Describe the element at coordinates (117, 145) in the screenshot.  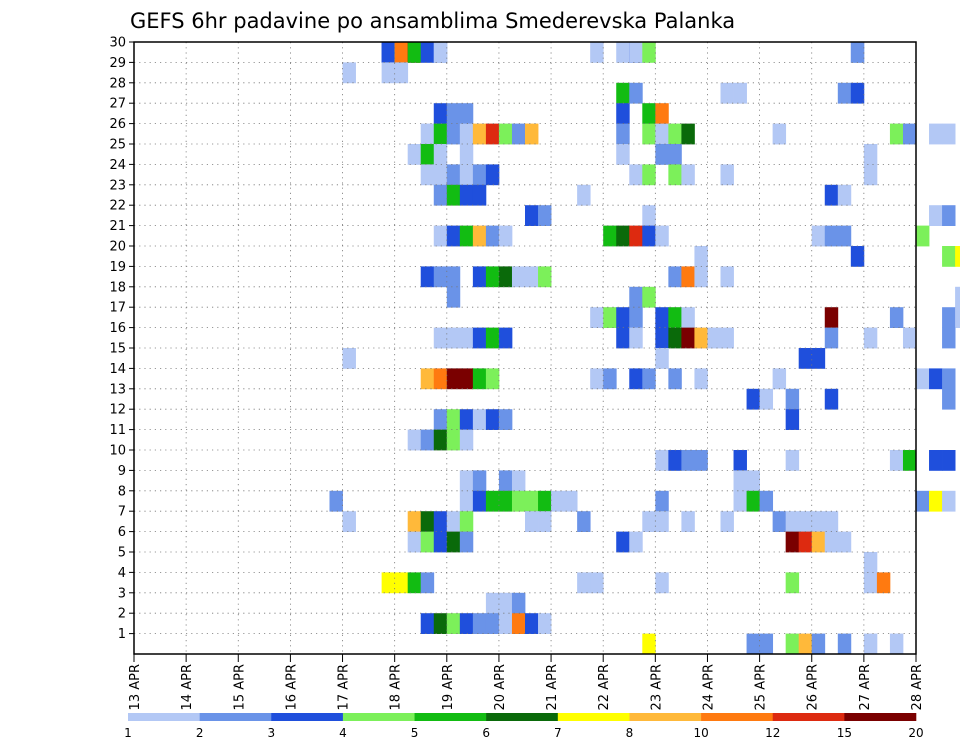
I see `y-tick-label: 25` at that location.